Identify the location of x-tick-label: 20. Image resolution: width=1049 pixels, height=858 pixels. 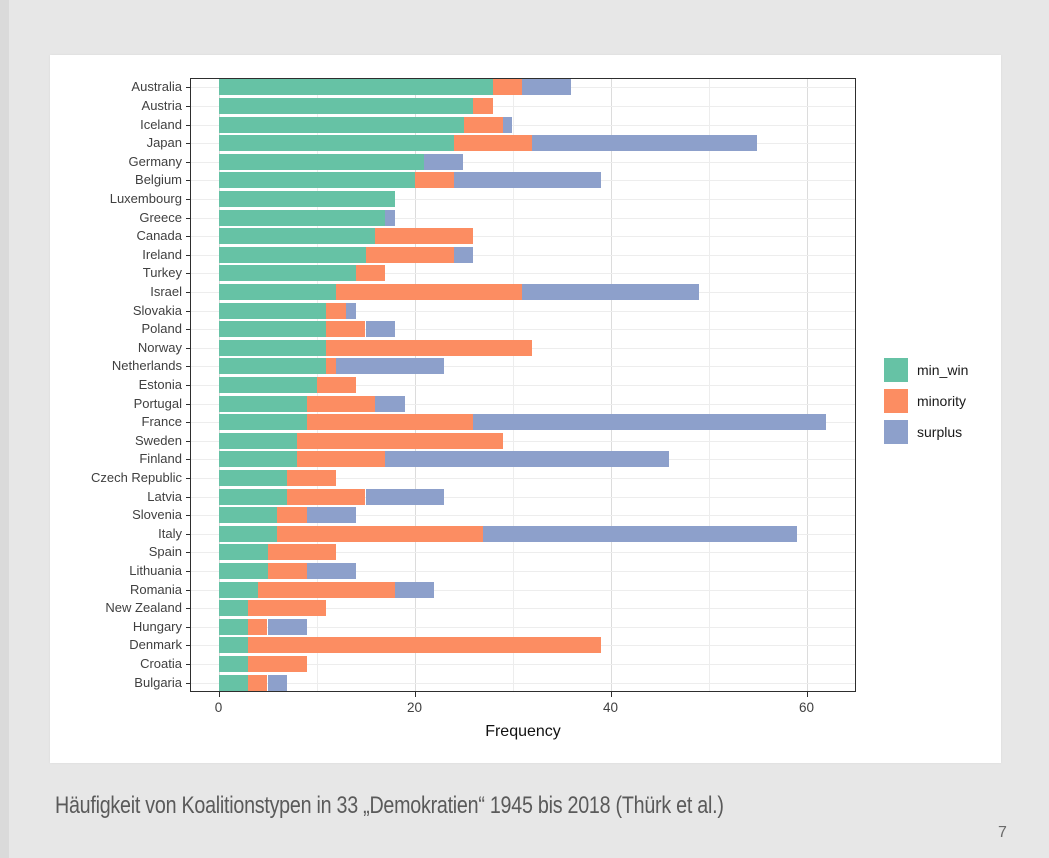
(414, 707).